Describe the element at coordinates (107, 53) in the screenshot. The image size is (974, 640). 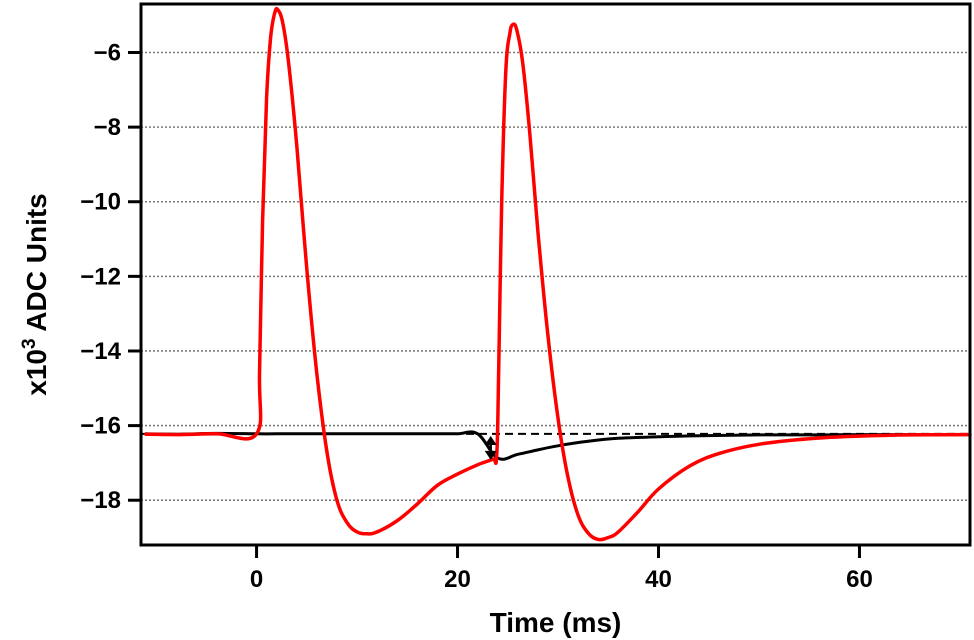
I see `y-tick-label: −6` at that location.